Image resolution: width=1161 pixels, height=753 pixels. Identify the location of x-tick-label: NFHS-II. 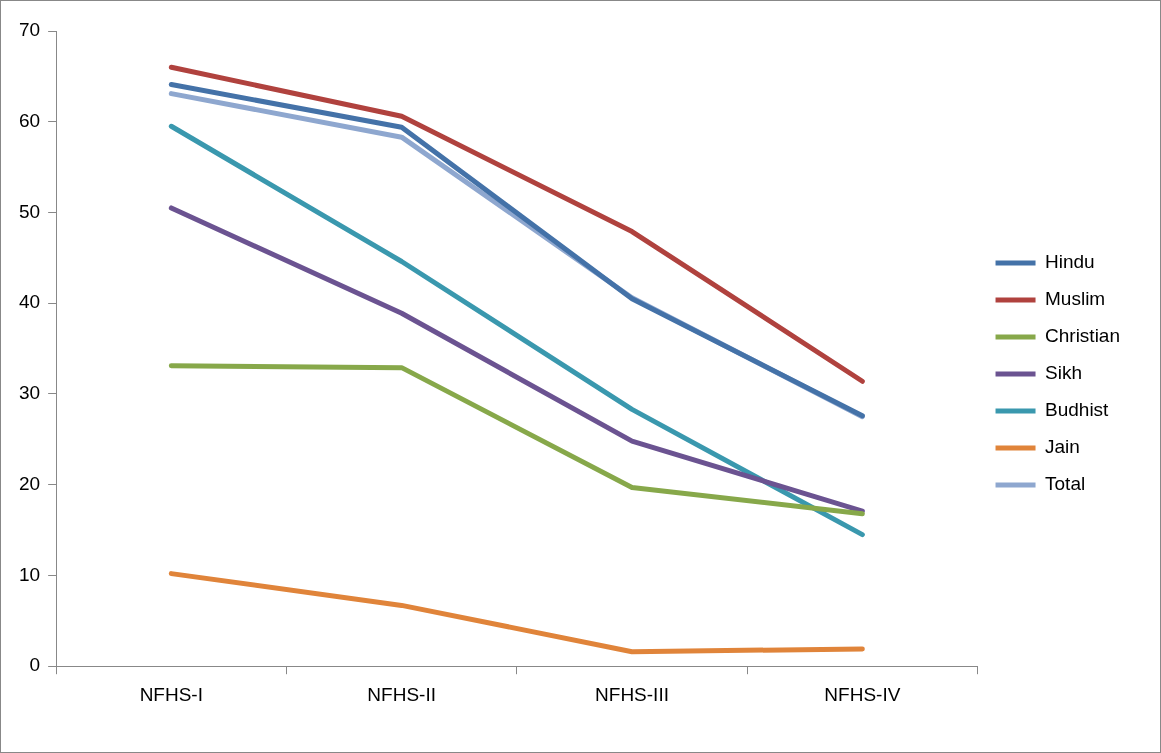
(401, 694).